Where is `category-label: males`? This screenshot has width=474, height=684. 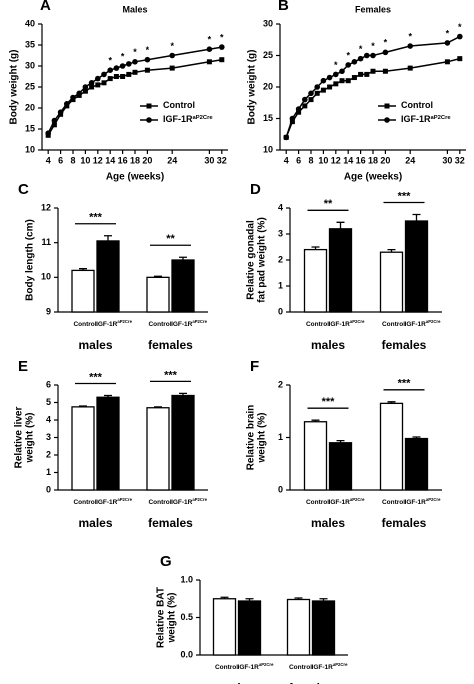 category-label: males is located at coordinates (95, 345).